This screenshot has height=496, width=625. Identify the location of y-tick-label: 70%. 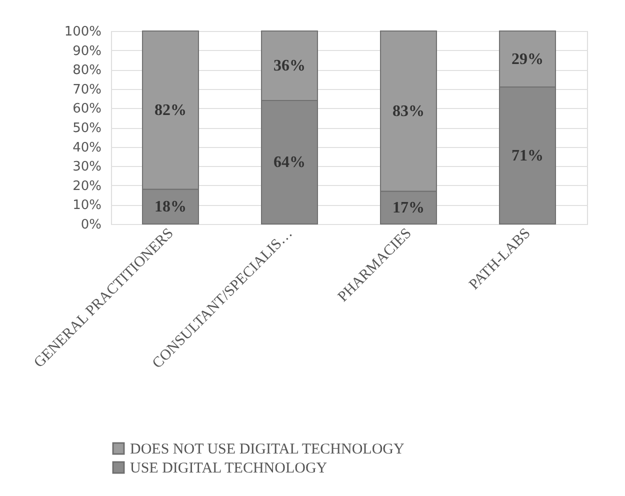
(87, 90).